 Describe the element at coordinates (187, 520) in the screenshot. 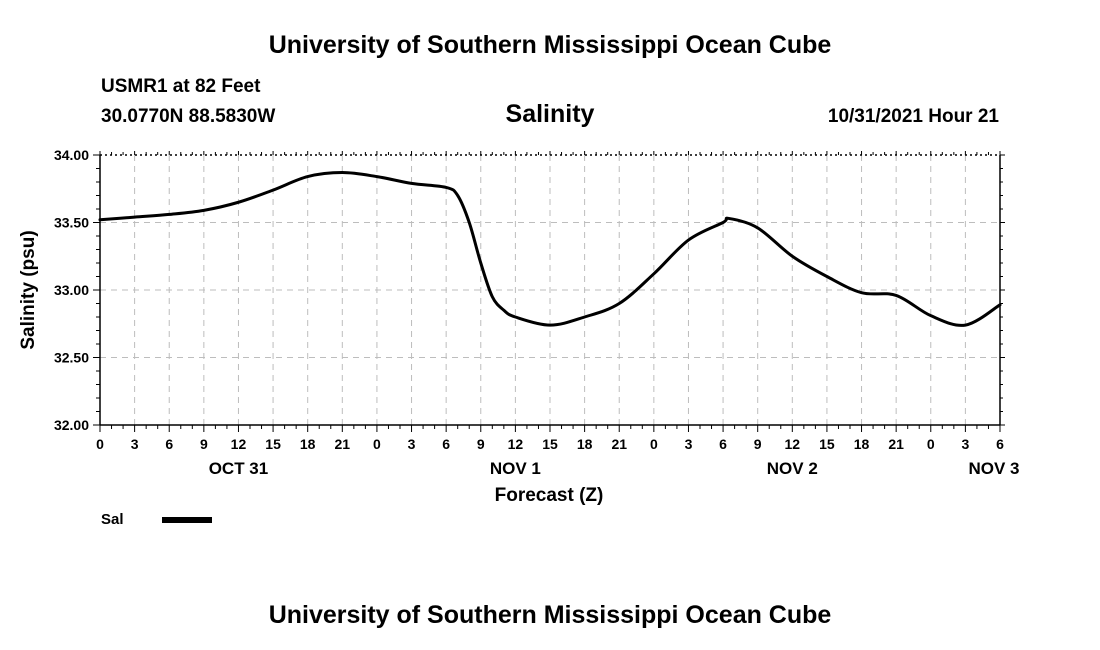

I see `legend-swatch-sal` at that location.